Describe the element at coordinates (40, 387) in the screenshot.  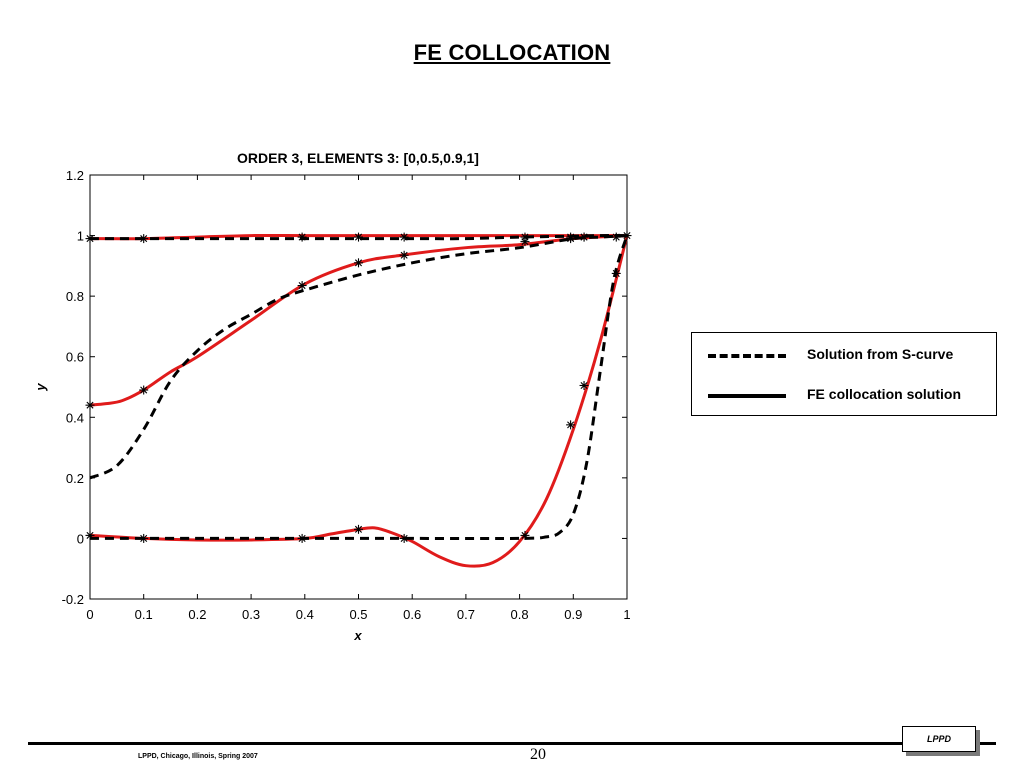
I see `y-axis-label: y` at that location.